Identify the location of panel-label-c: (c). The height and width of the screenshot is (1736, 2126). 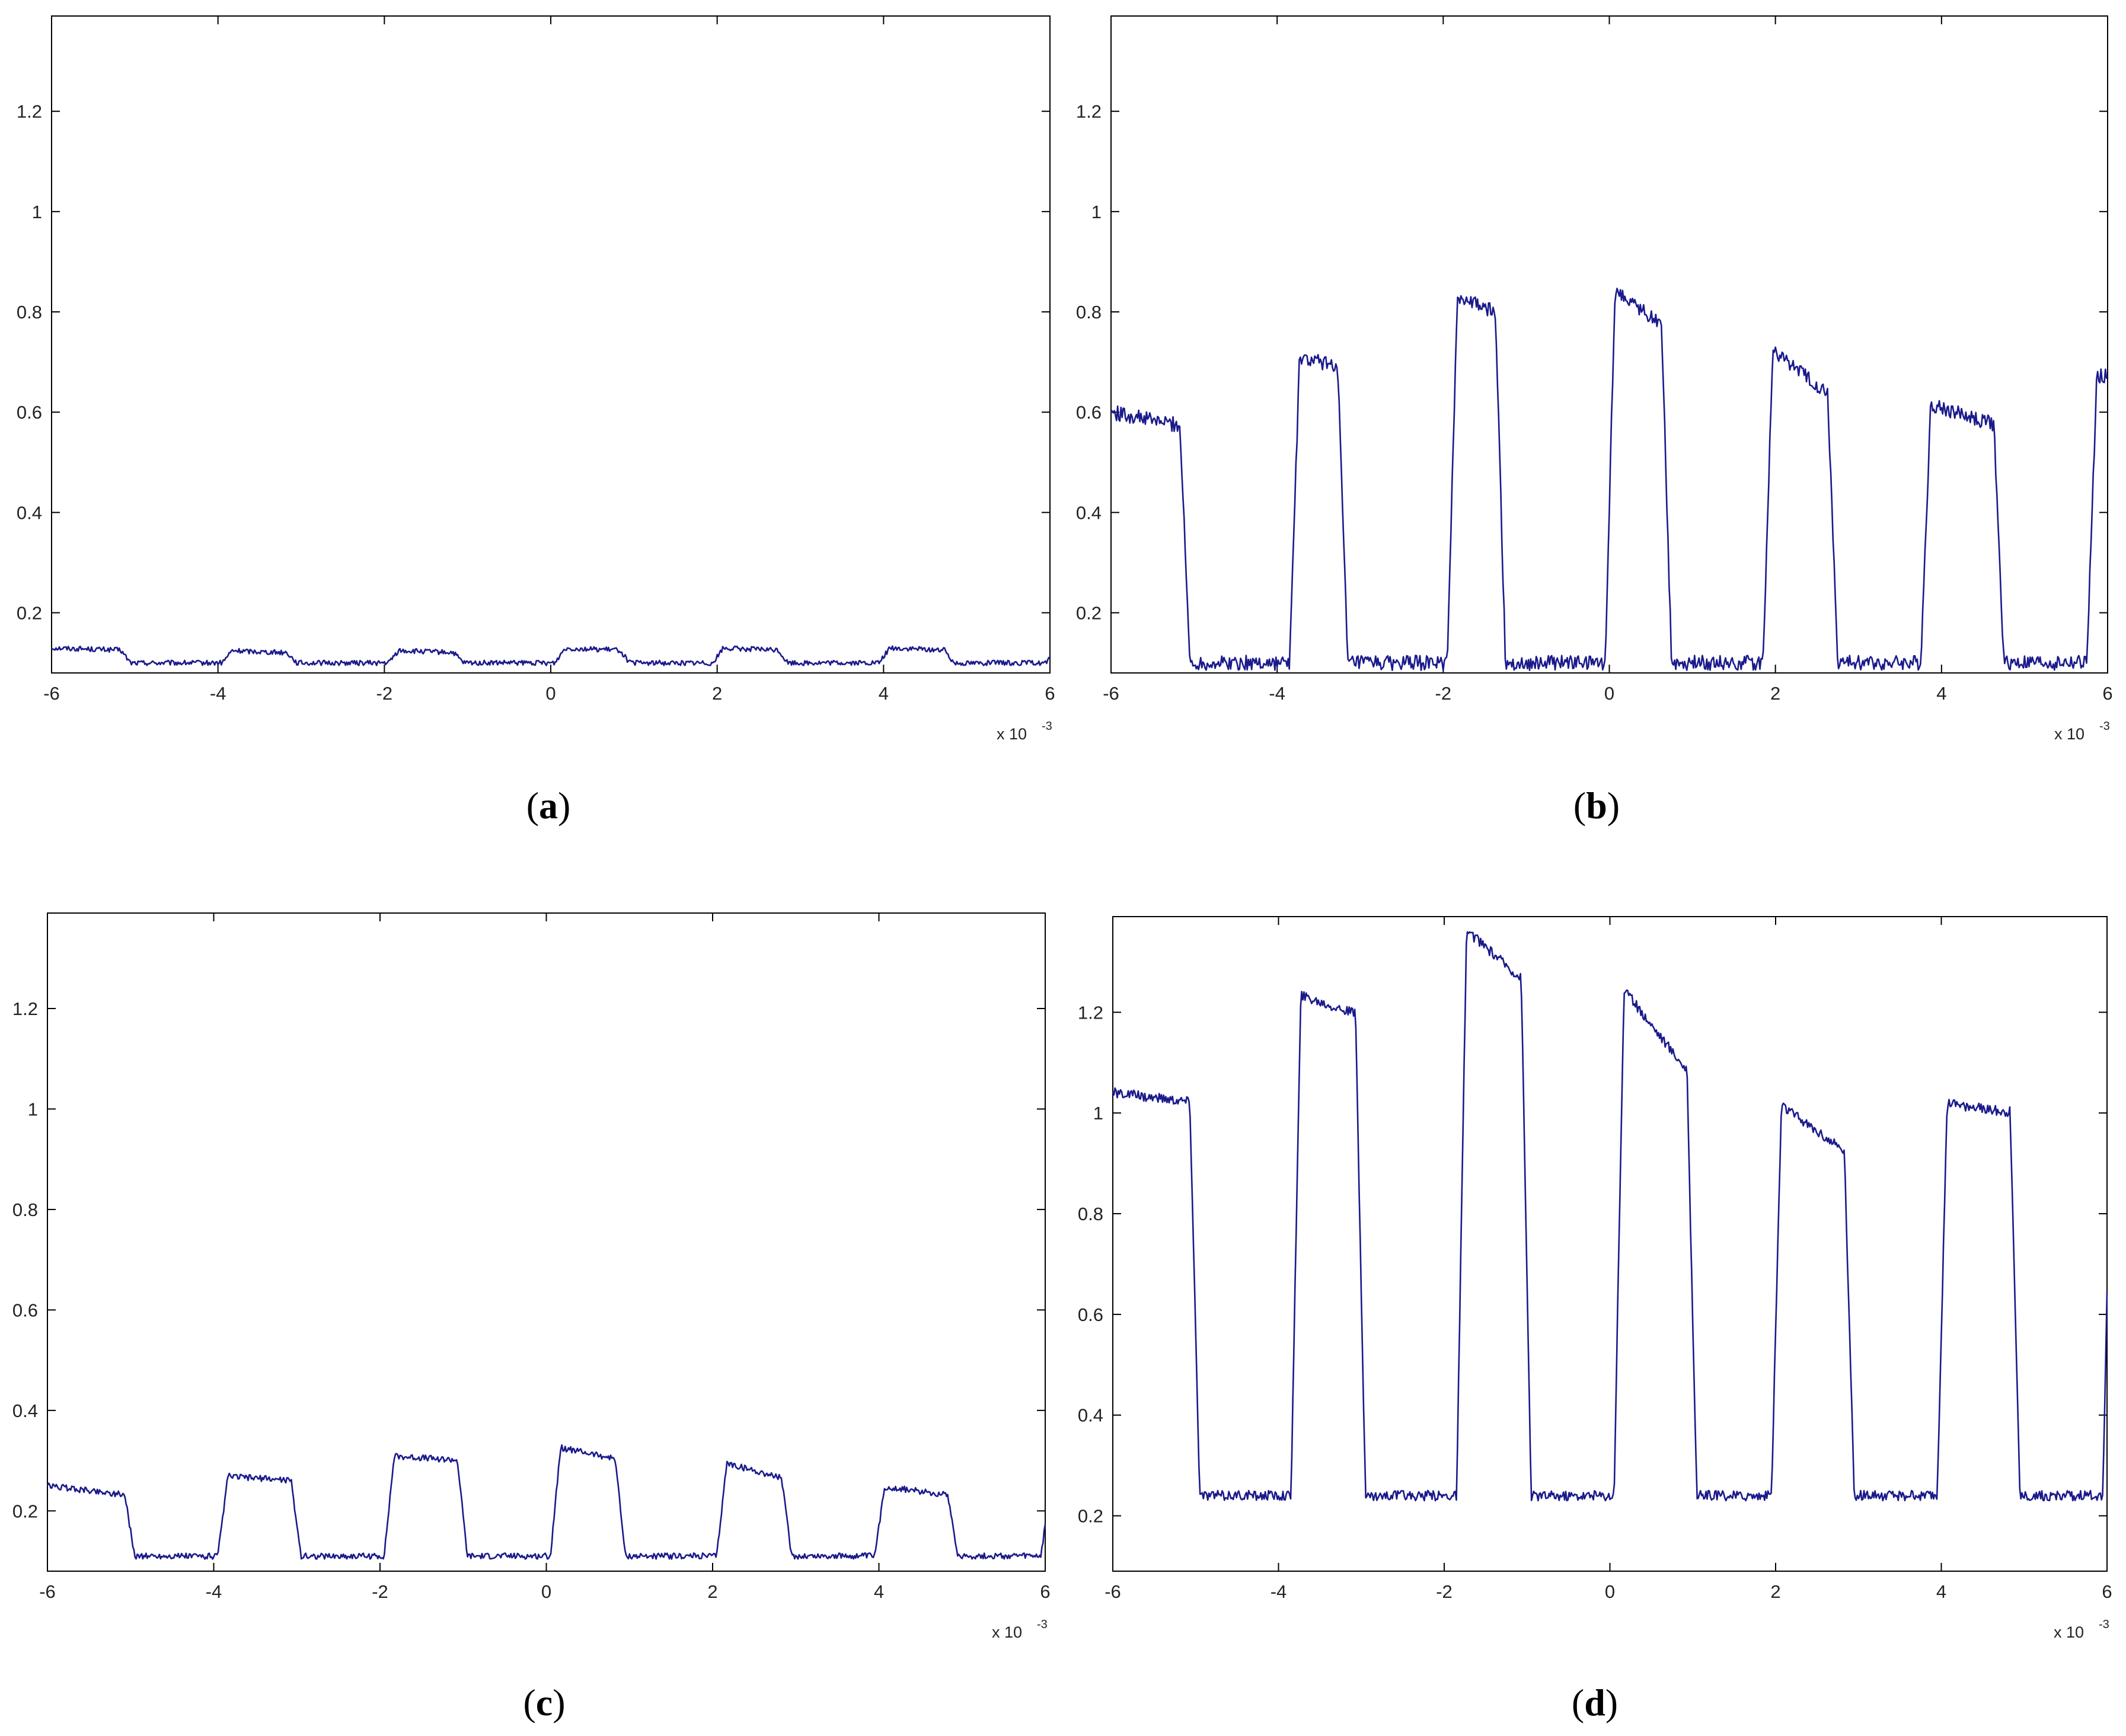
(544, 1702).